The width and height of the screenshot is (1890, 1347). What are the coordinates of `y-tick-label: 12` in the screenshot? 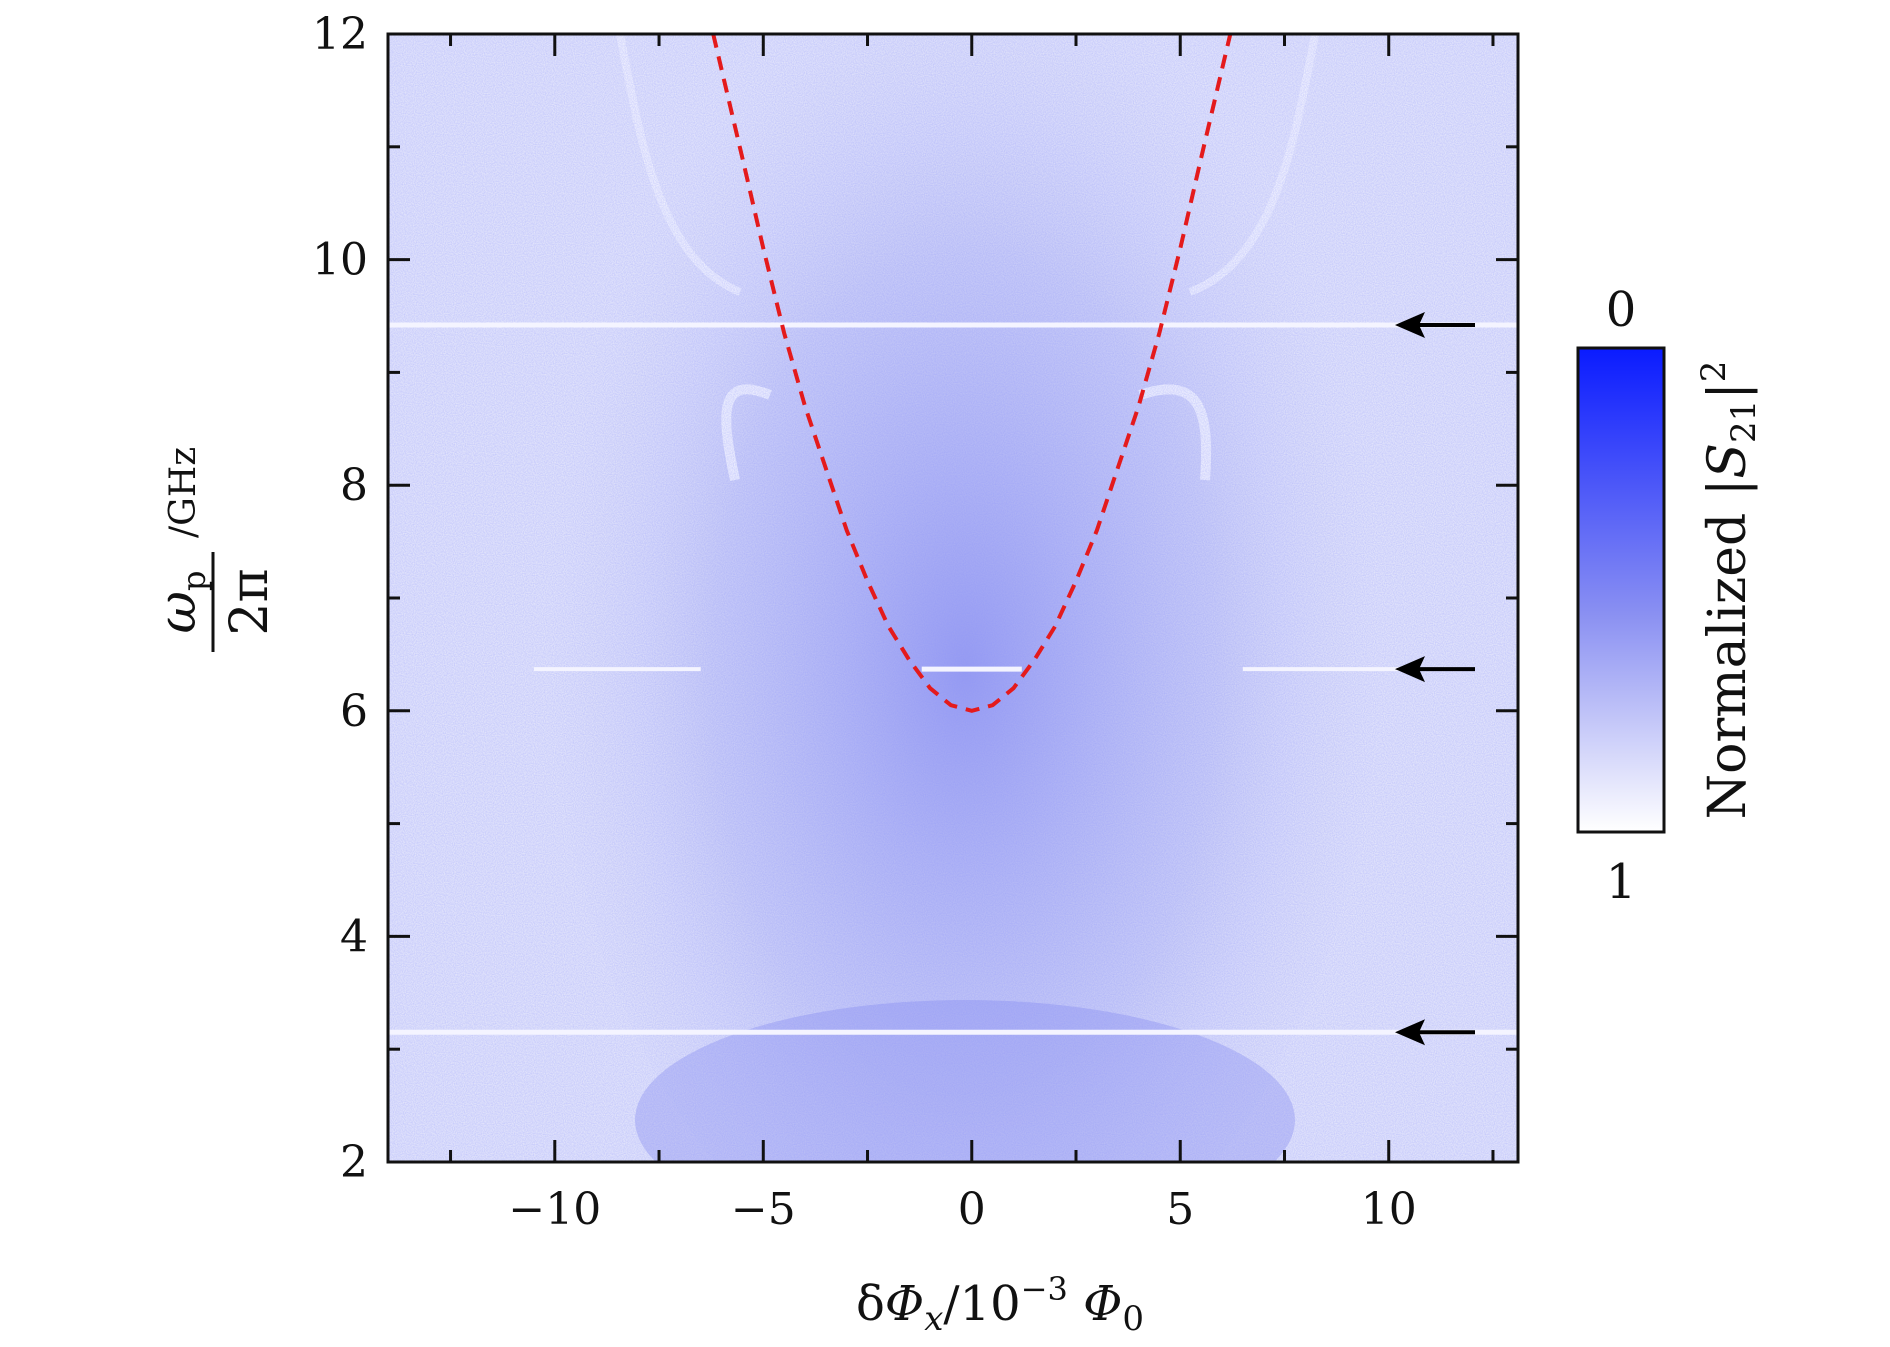 It's located at (340, 34).